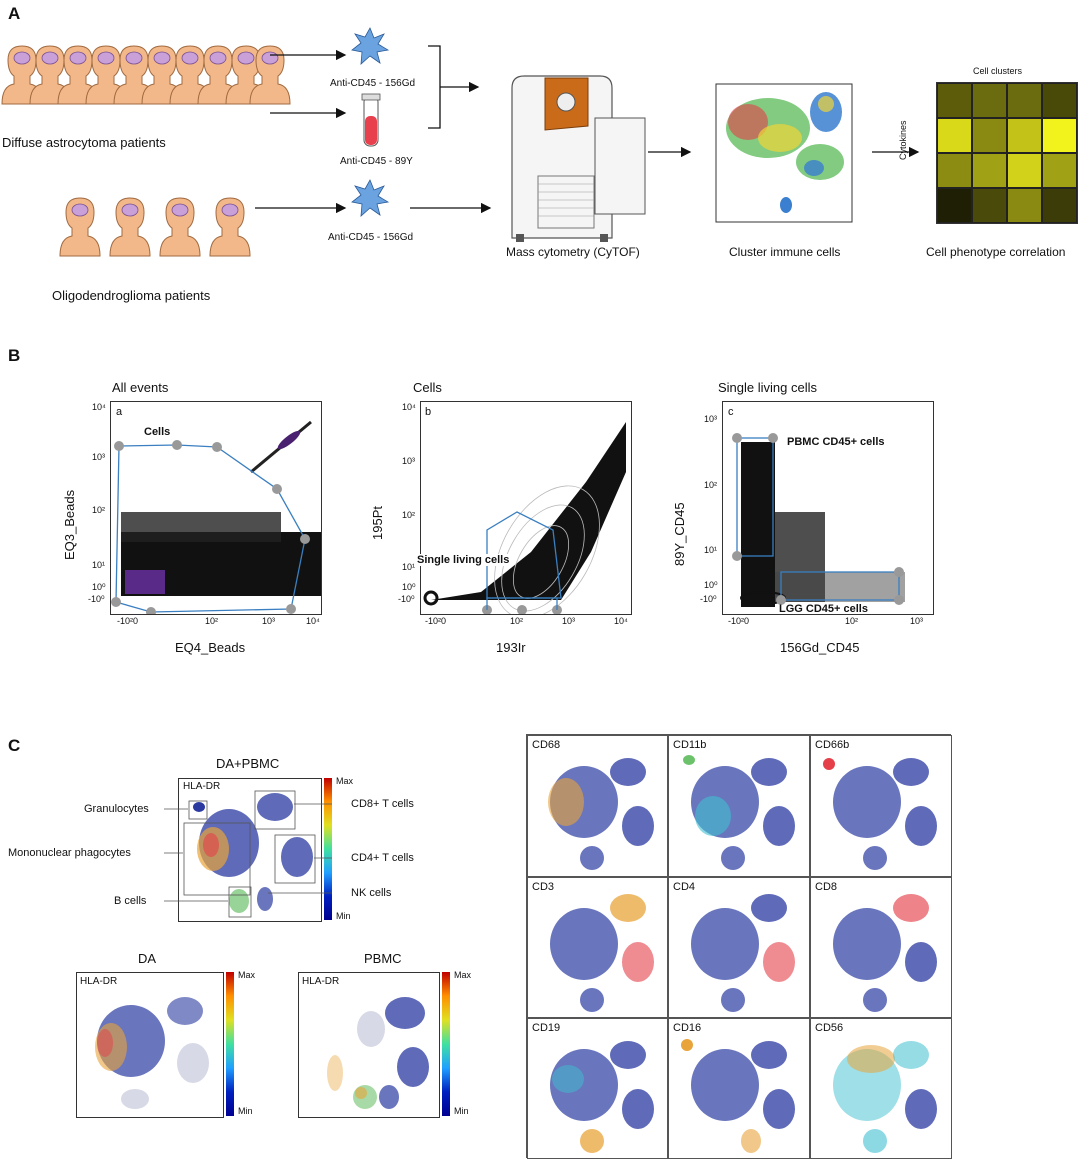 This screenshot has width=1084, height=1162. Describe the element at coordinates (96, 599) in the screenshot. I see `plot-a-ytick-1: -10⁰` at that location.